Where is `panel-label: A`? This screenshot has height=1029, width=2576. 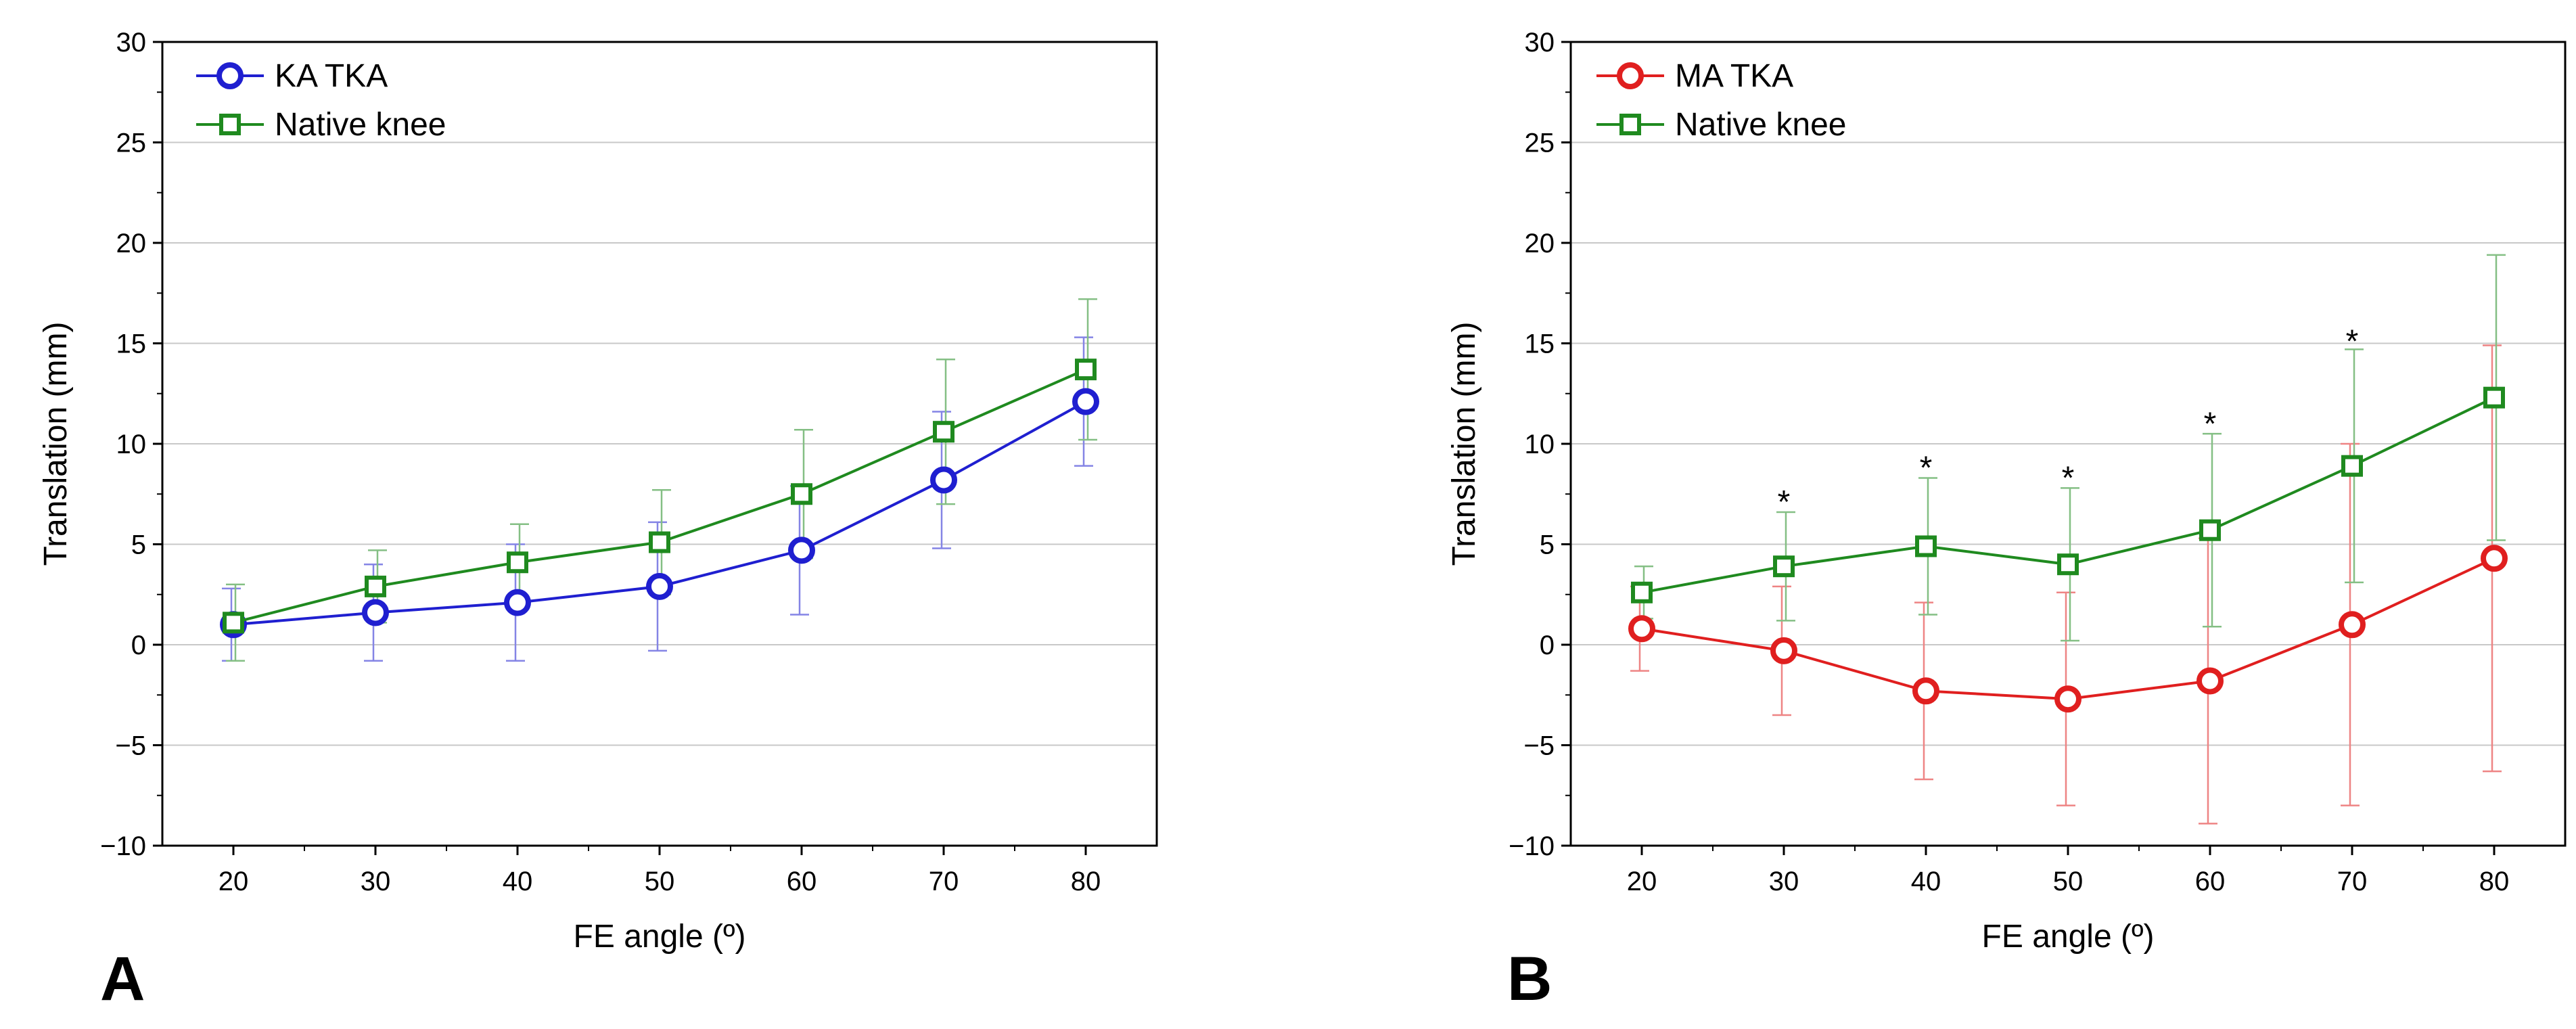 panel-label: A is located at coordinates (122, 978).